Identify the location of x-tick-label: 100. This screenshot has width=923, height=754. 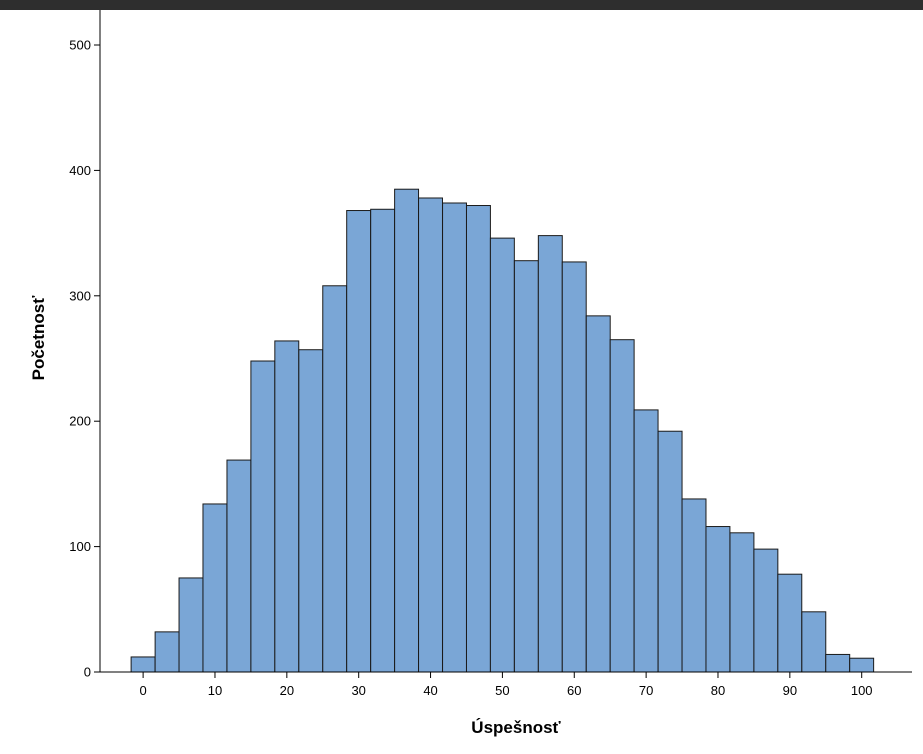
(862, 690).